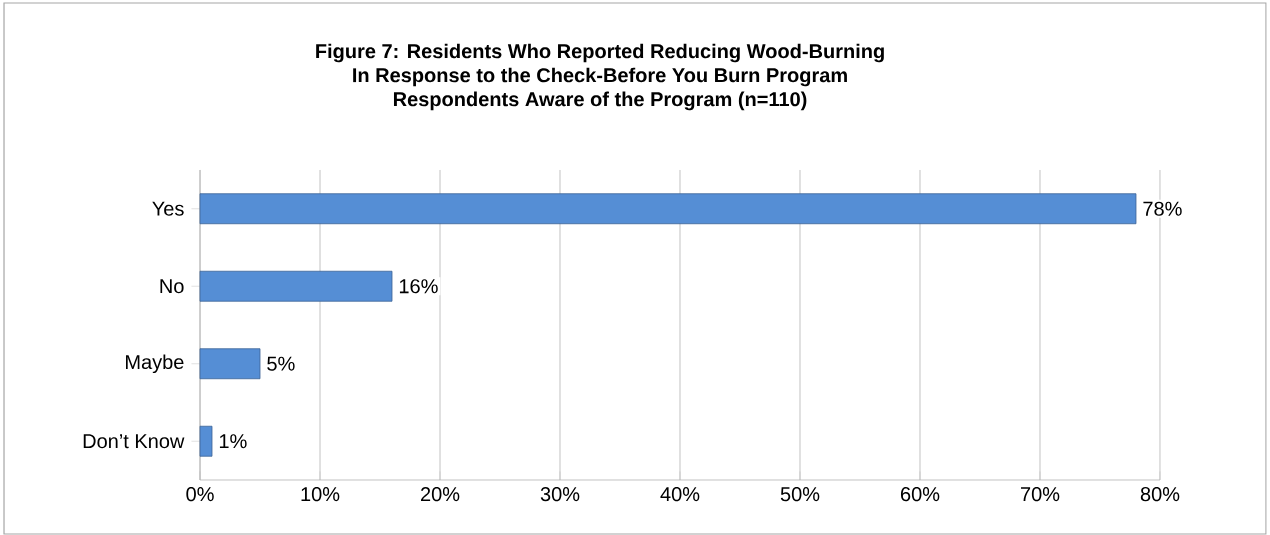  I want to click on data-label: 78%, so click(1162, 208).